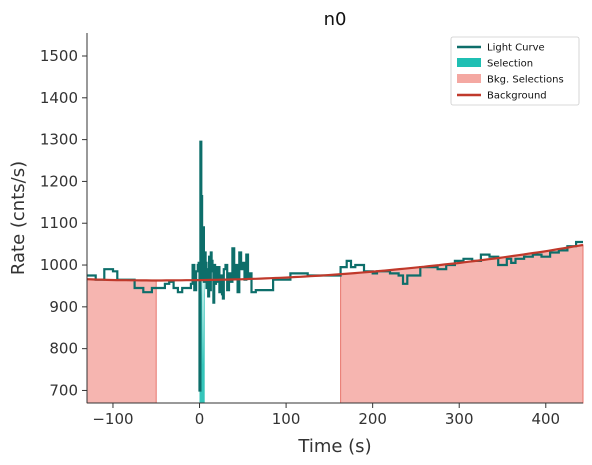 Image resolution: width=592 pixels, height=465 pixels. I want to click on legend-label: Bkg. Selections, so click(525, 80).